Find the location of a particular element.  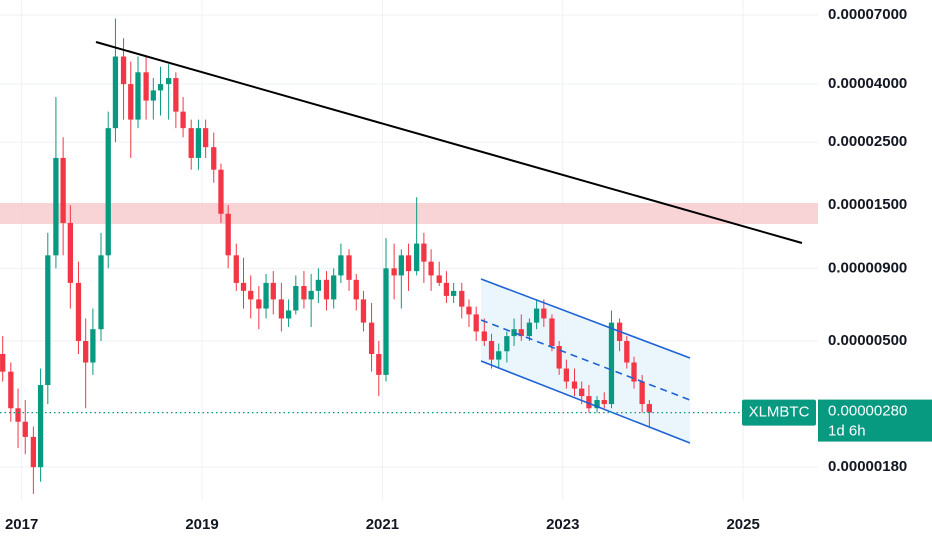

symbol-label-bg is located at coordinates (779, 412).